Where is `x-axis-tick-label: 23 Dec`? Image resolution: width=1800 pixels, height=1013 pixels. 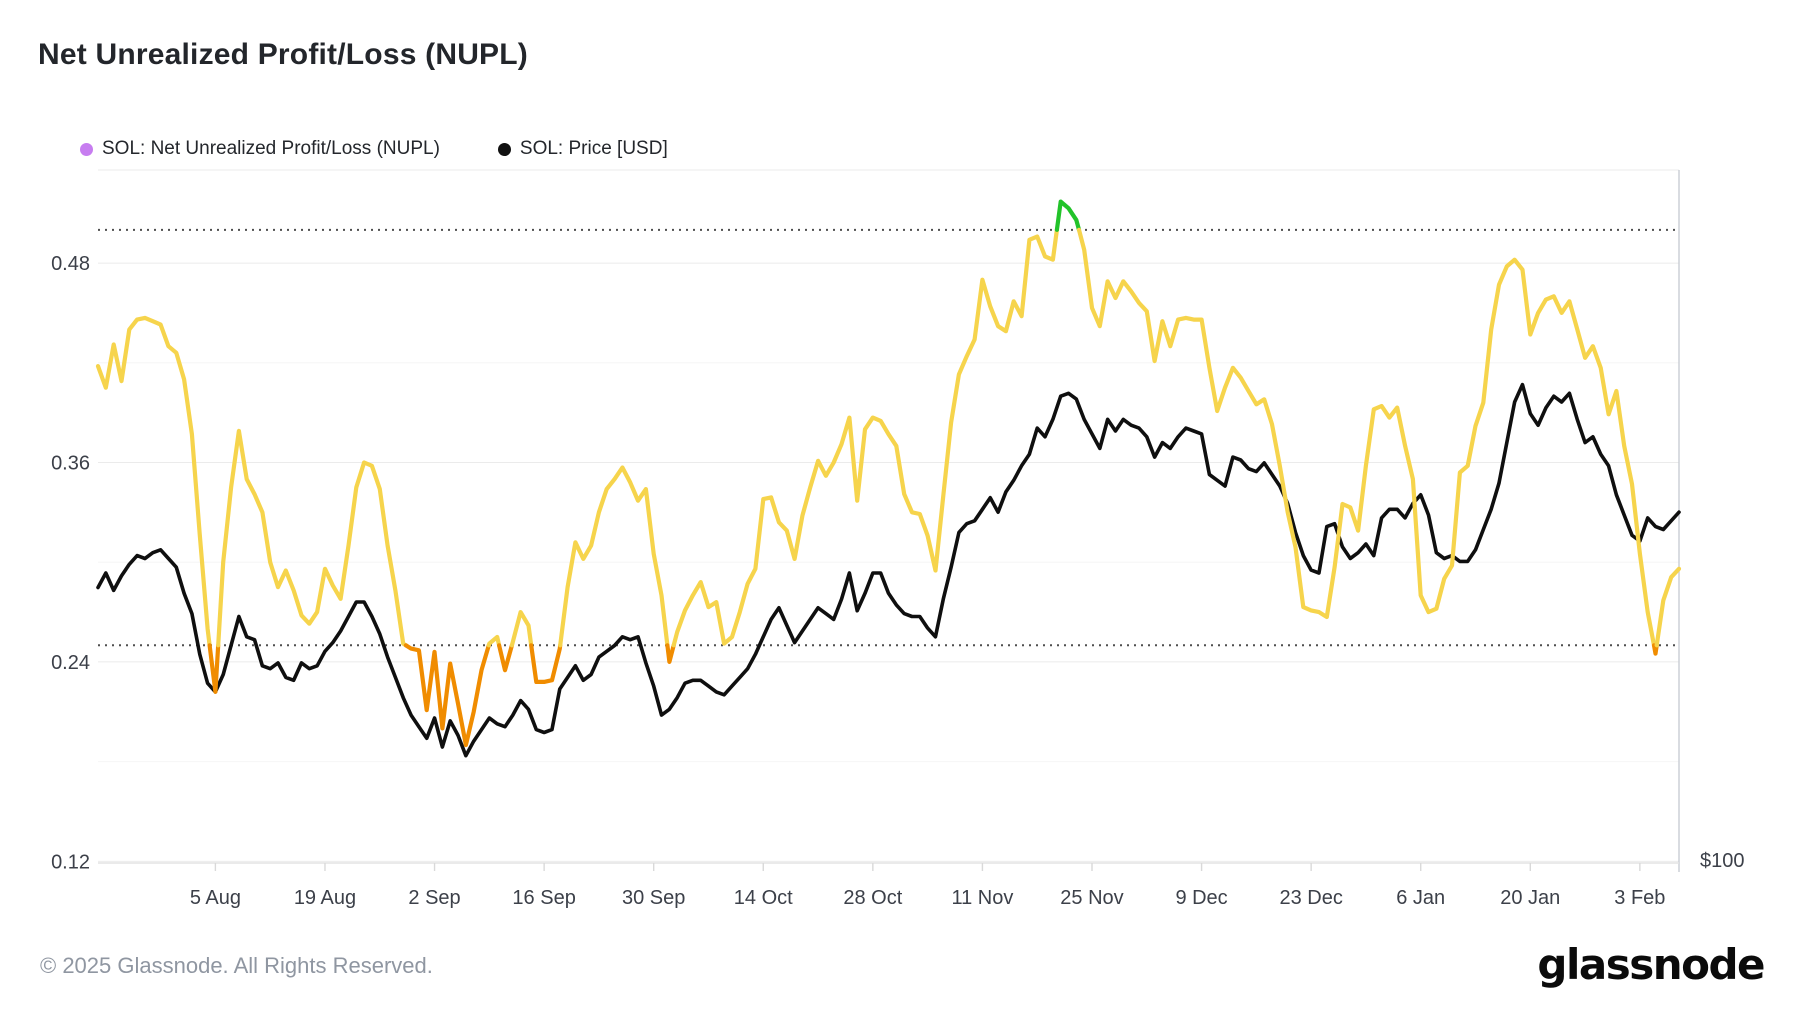
x-axis-tick-label: 23 Dec is located at coordinates (1310, 898).